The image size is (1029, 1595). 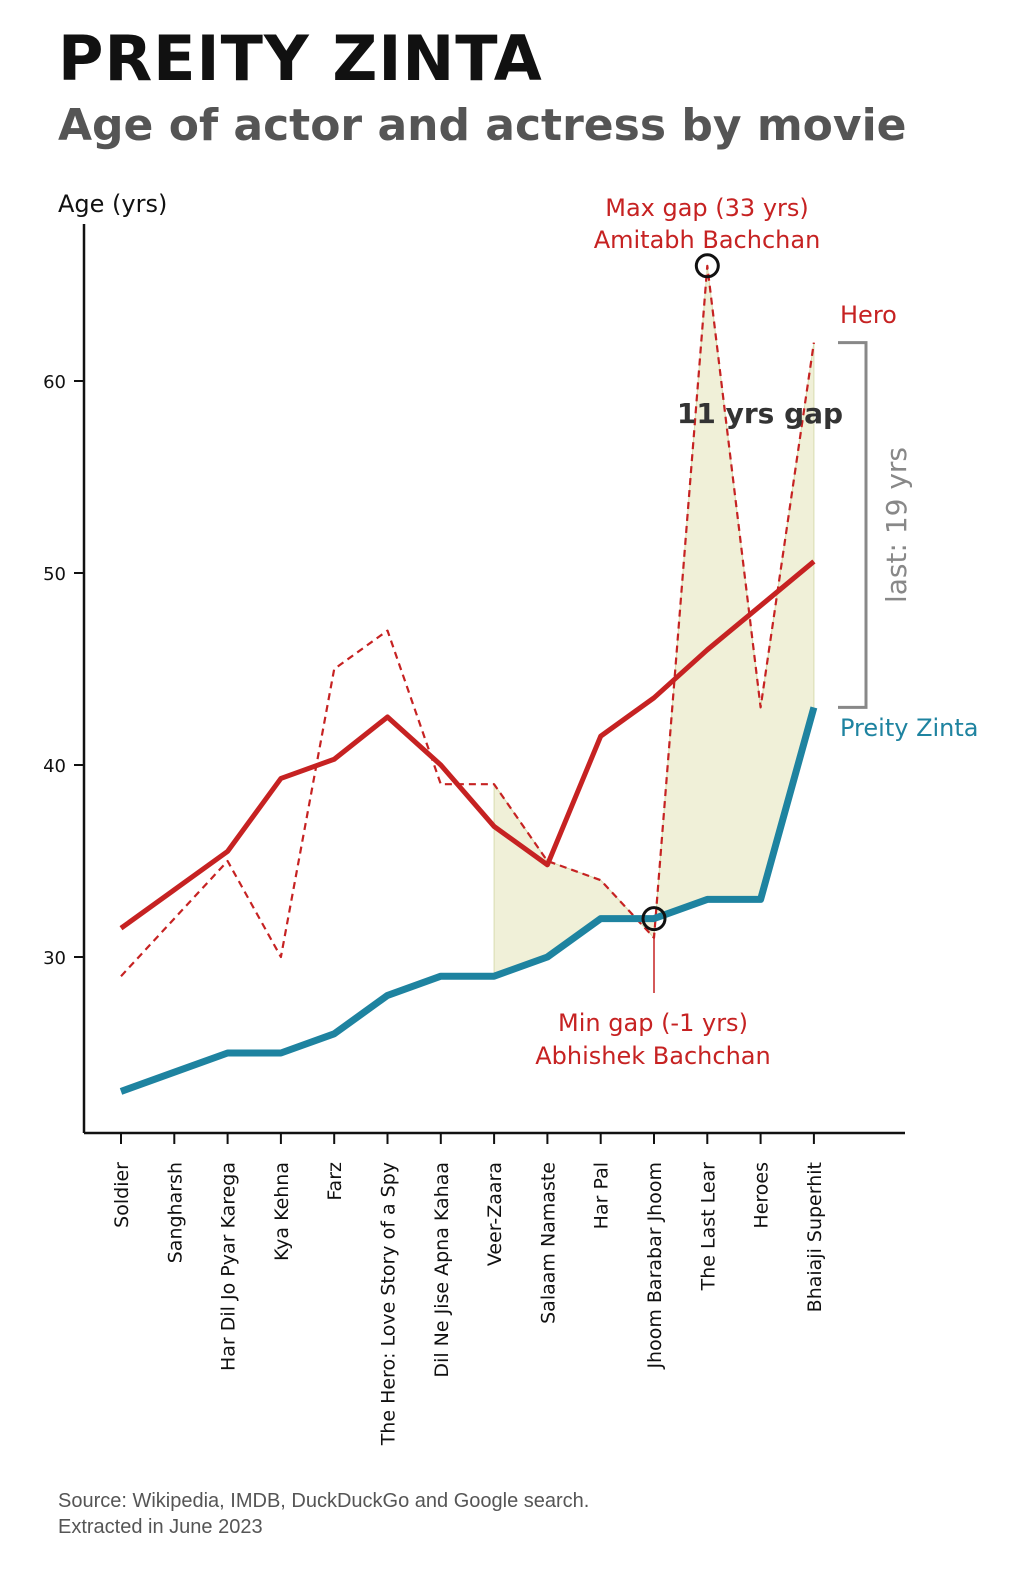 What do you see at coordinates (495, 1214) in the screenshot?
I see `x-tick-label: Veer-Zaara` at bounding box center [495, 1214].